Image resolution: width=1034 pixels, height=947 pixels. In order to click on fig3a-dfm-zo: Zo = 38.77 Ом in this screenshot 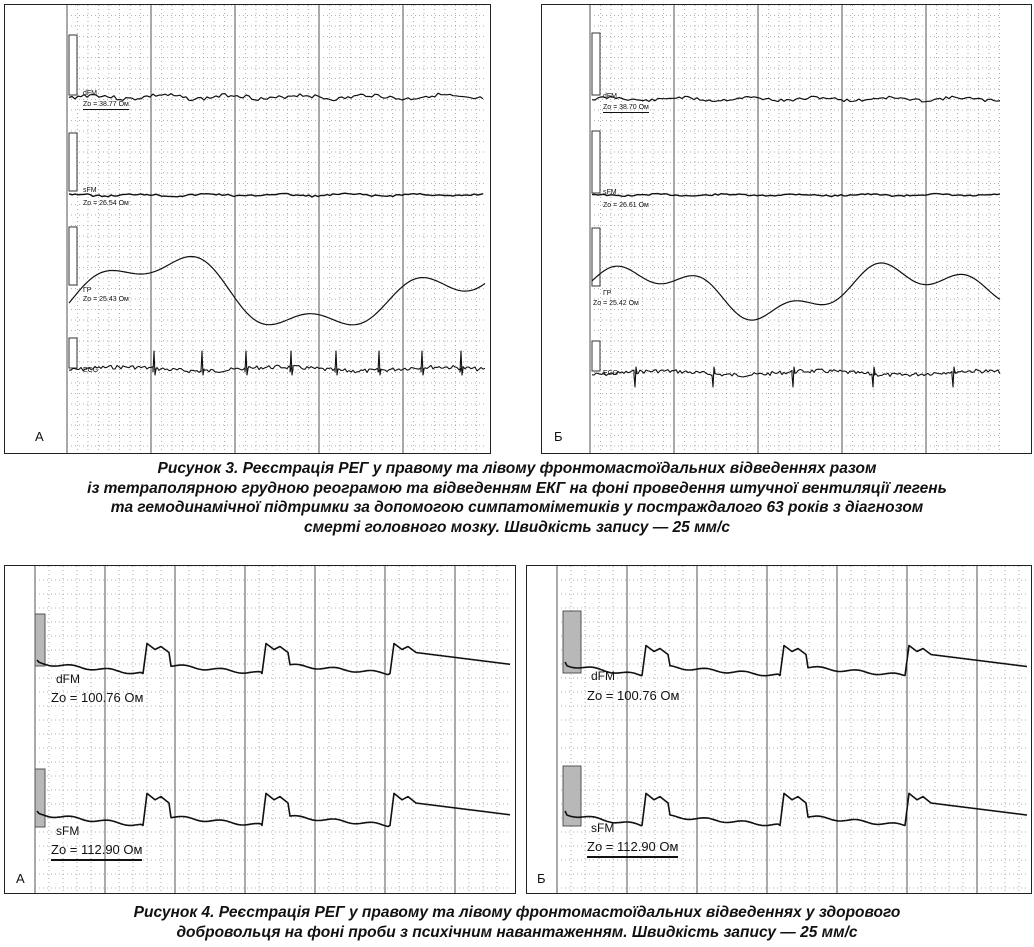, I will do `click(106, 105)`.